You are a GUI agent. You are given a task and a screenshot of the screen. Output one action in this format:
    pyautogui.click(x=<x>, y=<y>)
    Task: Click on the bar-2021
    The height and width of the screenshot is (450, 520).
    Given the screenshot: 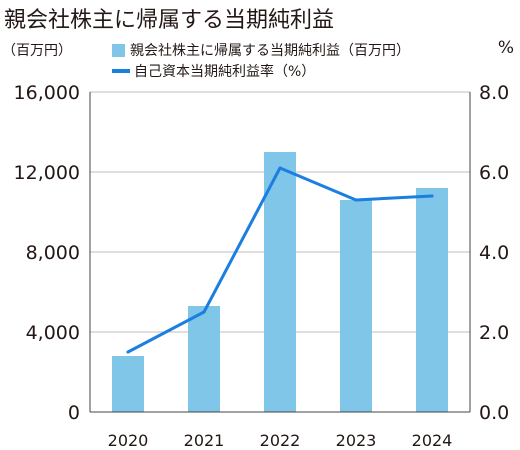 What is the action you would take?
    pyautogui.click(x=204, y=359)
    